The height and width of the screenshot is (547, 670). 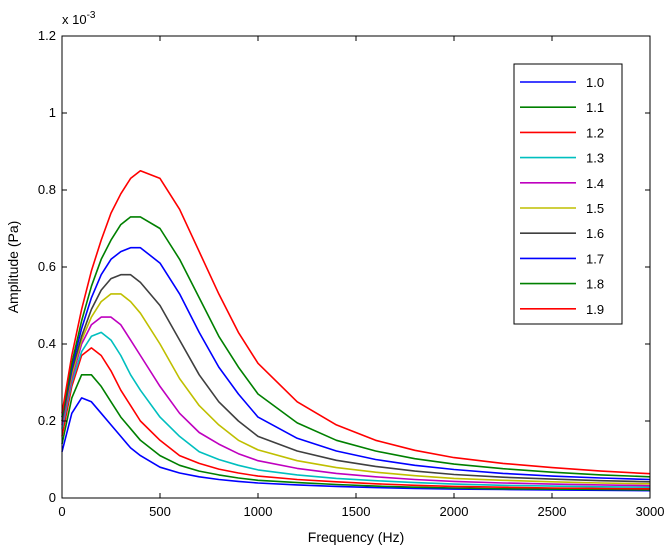 I want to click on x-tick-label-0: 0, so click(x=61, y=511).